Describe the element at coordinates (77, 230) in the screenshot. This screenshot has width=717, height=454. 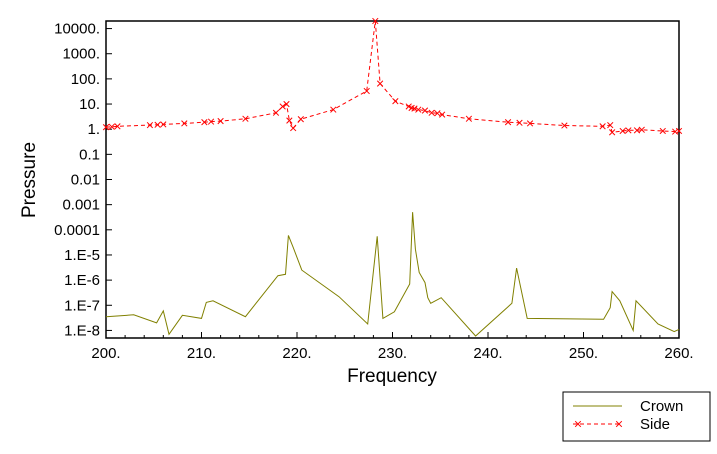
I see `y-tick-label: 0.0001` at that location.